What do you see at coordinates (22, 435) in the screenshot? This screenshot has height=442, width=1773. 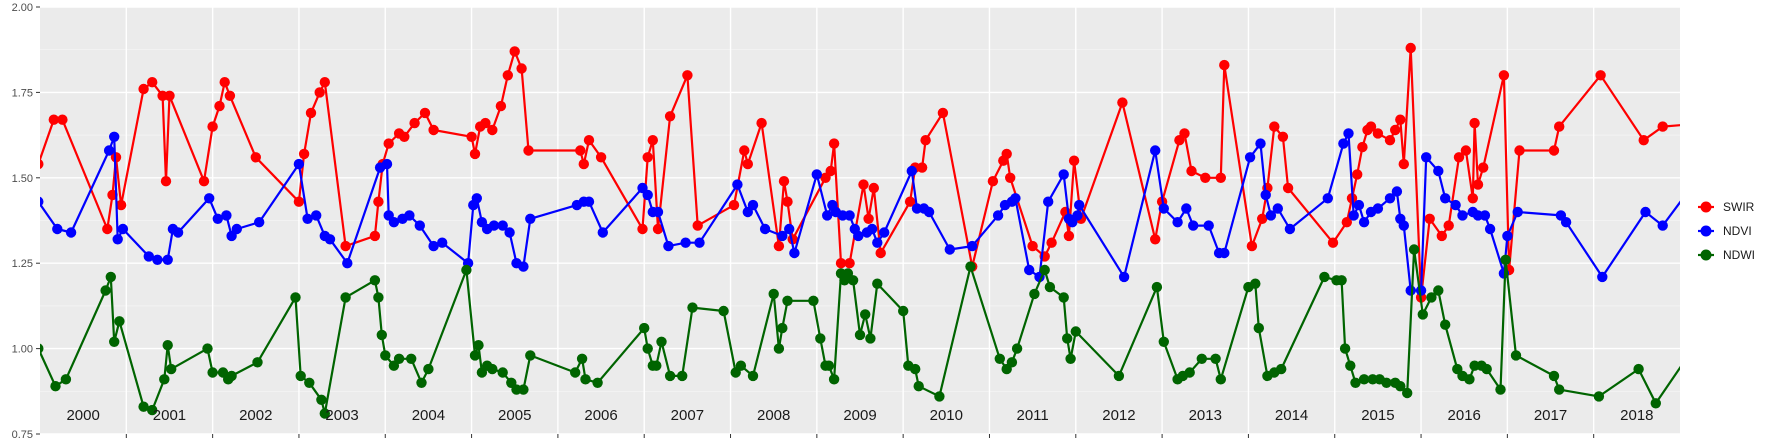 I see `y-tick-label: 0.75` at bounding box center [22, 435].